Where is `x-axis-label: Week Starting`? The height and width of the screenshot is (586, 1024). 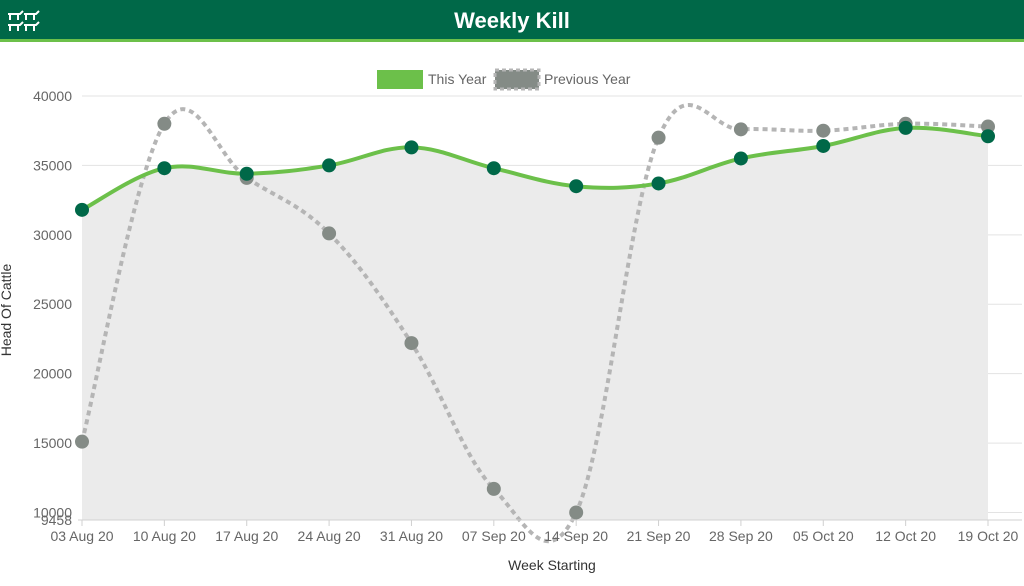
x-axis-label: Week Starting is located at coordinates (552, 565).